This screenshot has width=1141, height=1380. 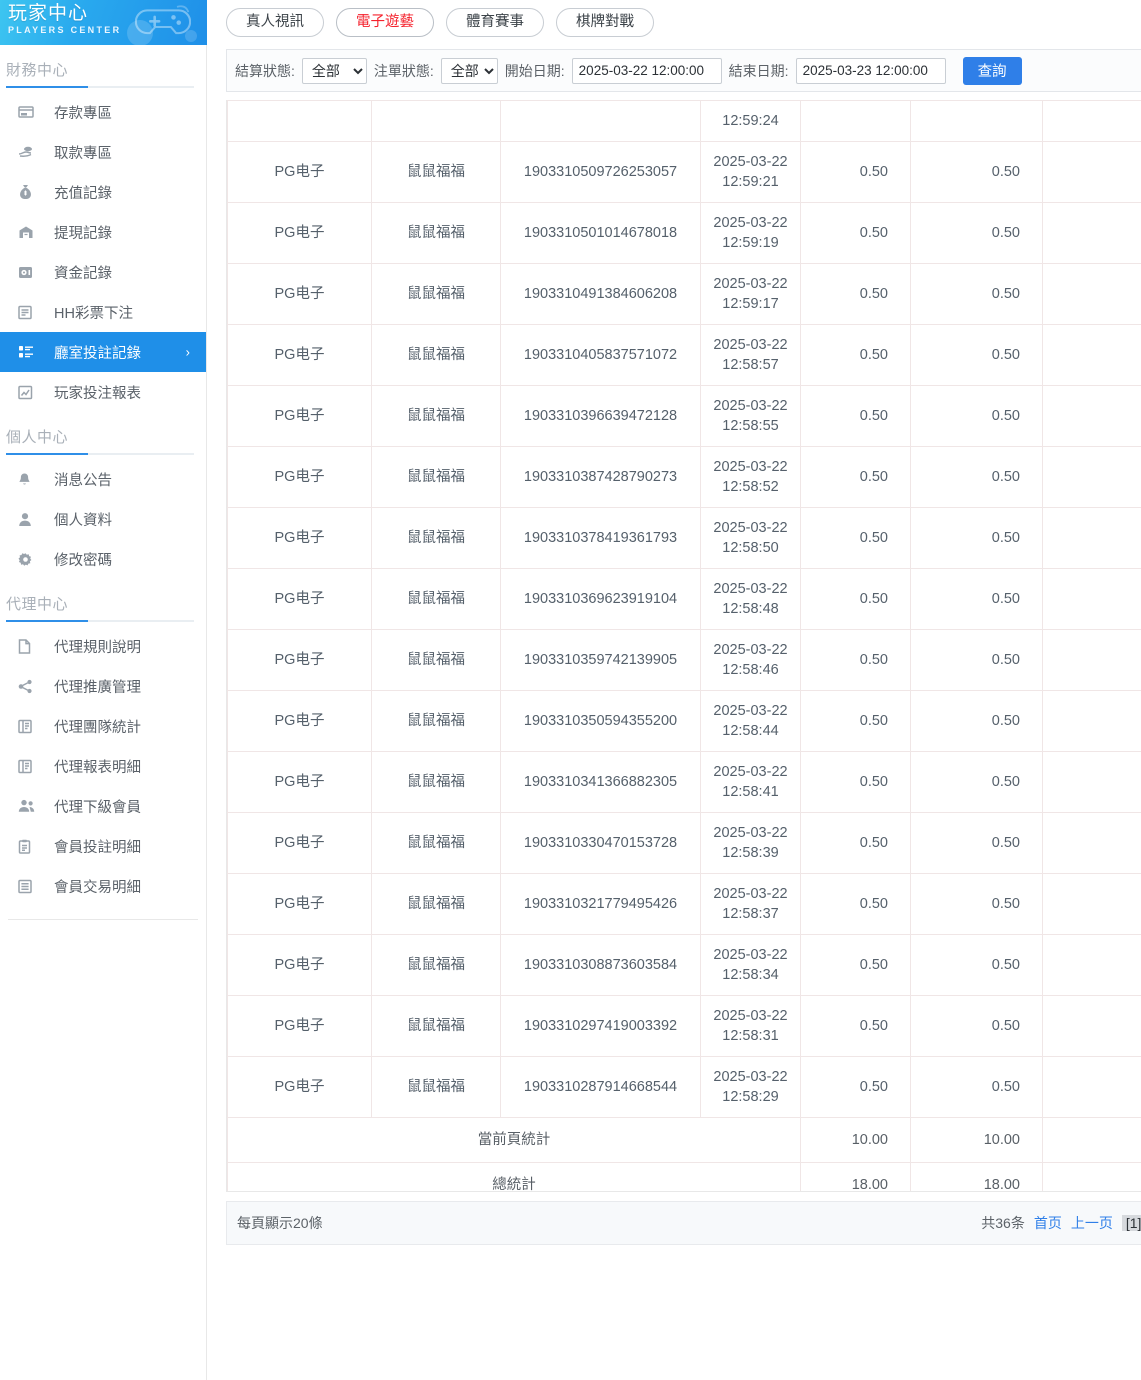 What do you see at coordinates (83, 520) in the screenshot?
I see `sidebar-item-label: 個人資料` at bounding box center [83, 520].